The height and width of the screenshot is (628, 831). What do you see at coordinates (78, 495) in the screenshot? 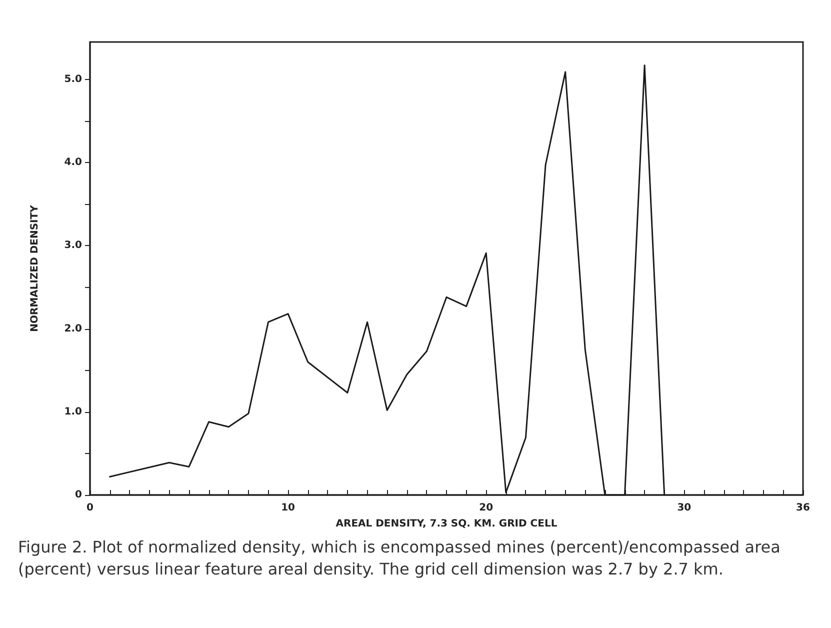
I see `y-tick-label: 0` at bounding box center [78, 495].